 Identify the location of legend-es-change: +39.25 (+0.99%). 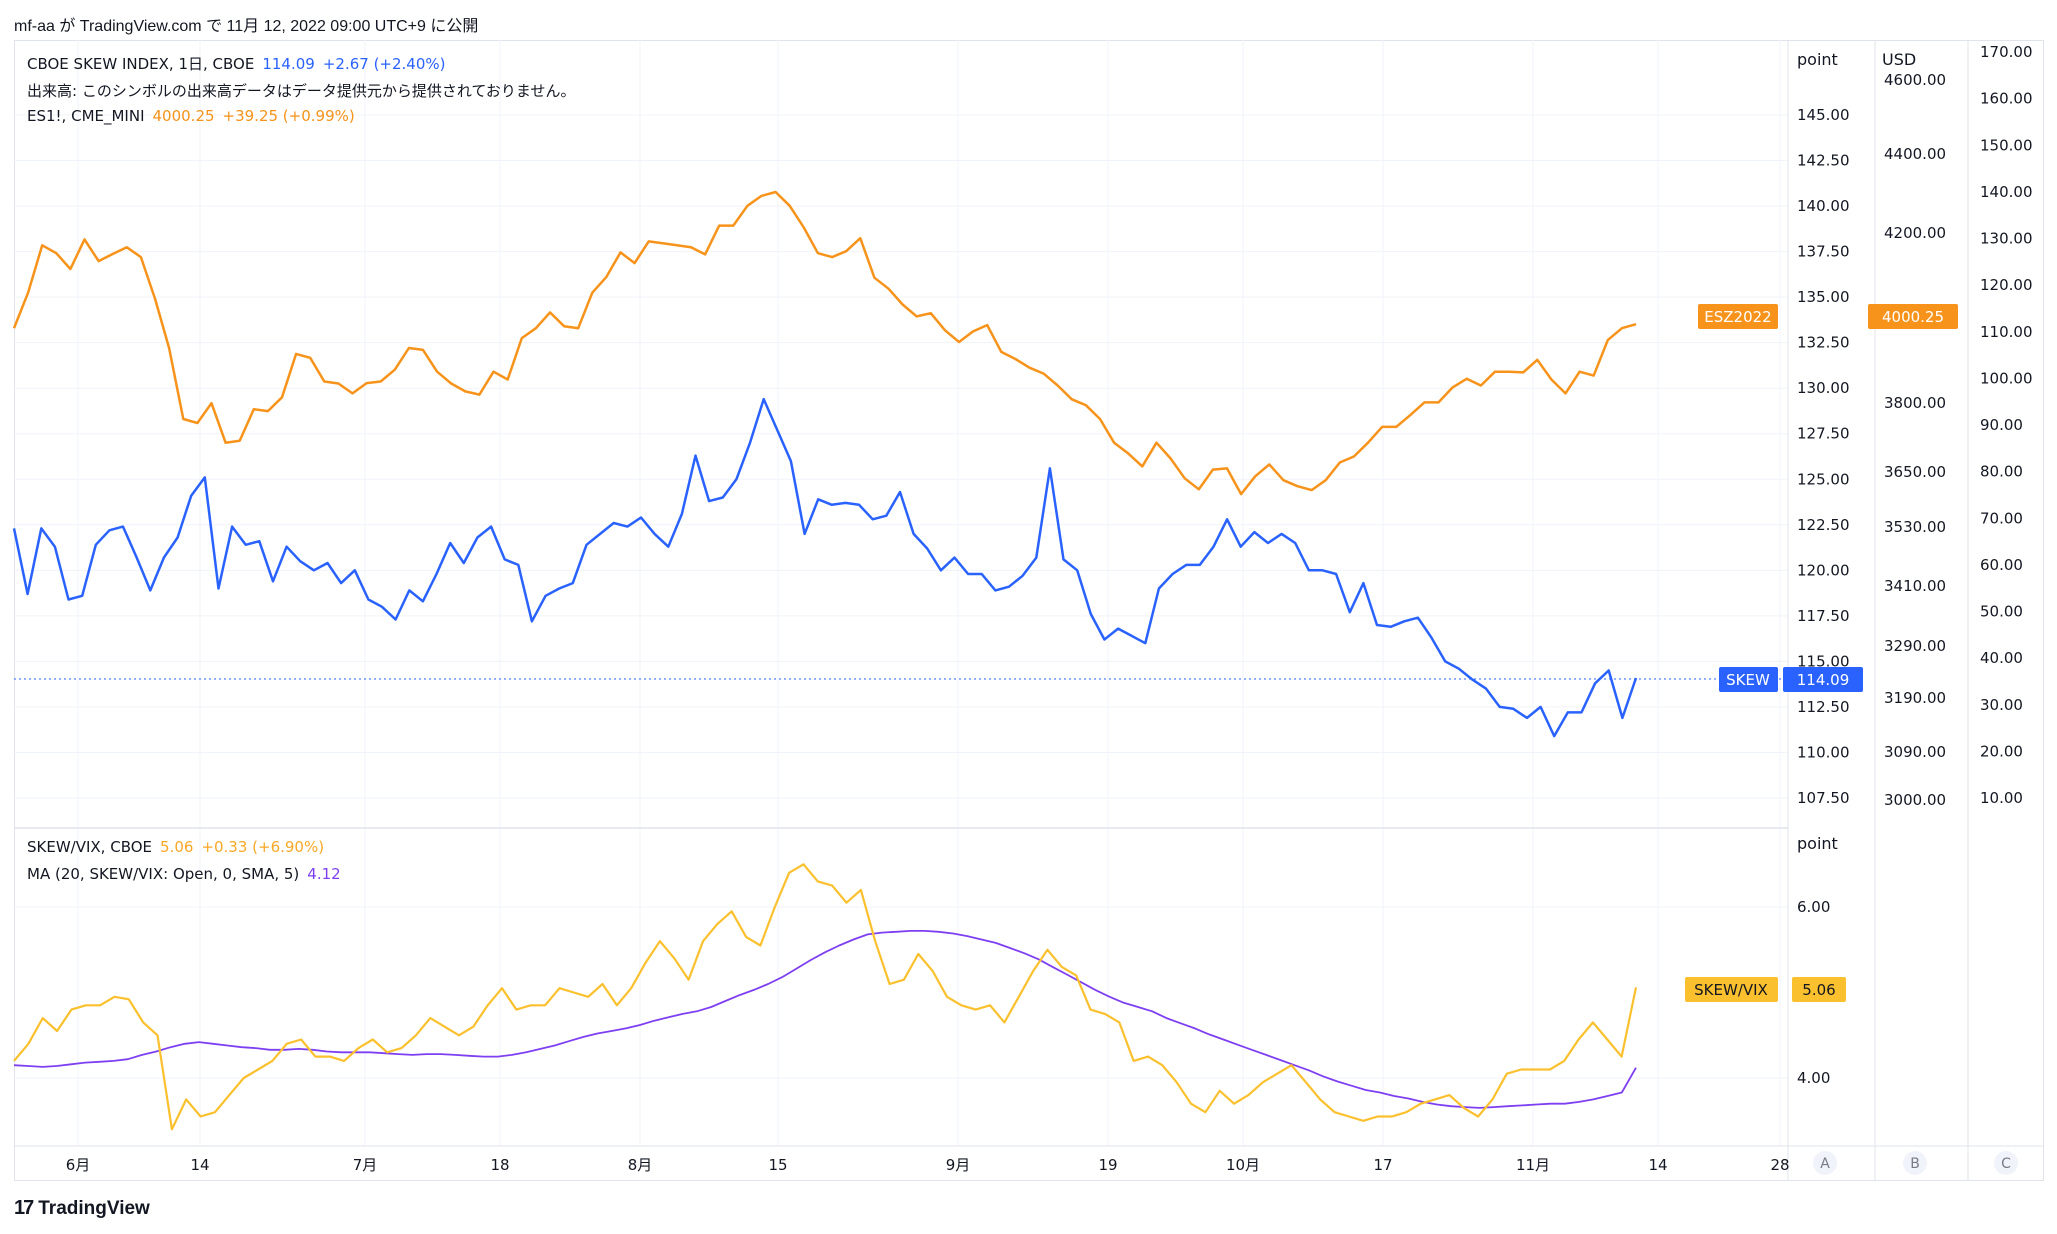
(288, 116).